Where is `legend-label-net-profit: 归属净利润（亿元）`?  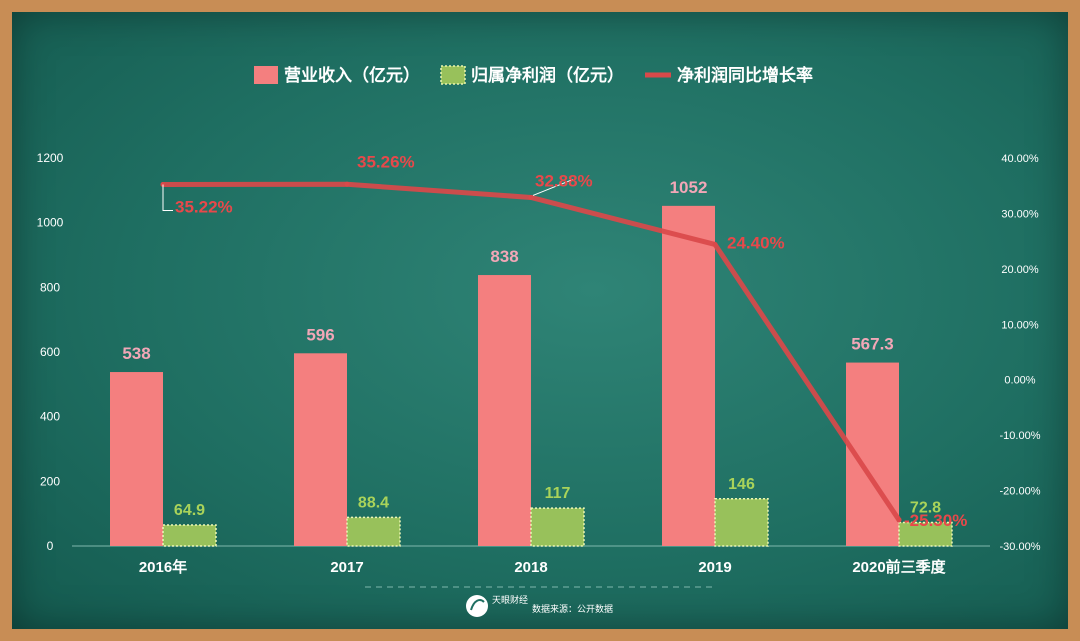 legend-label-net-profit: 归属净利润（亿元） is located at coordinates (547, 75).